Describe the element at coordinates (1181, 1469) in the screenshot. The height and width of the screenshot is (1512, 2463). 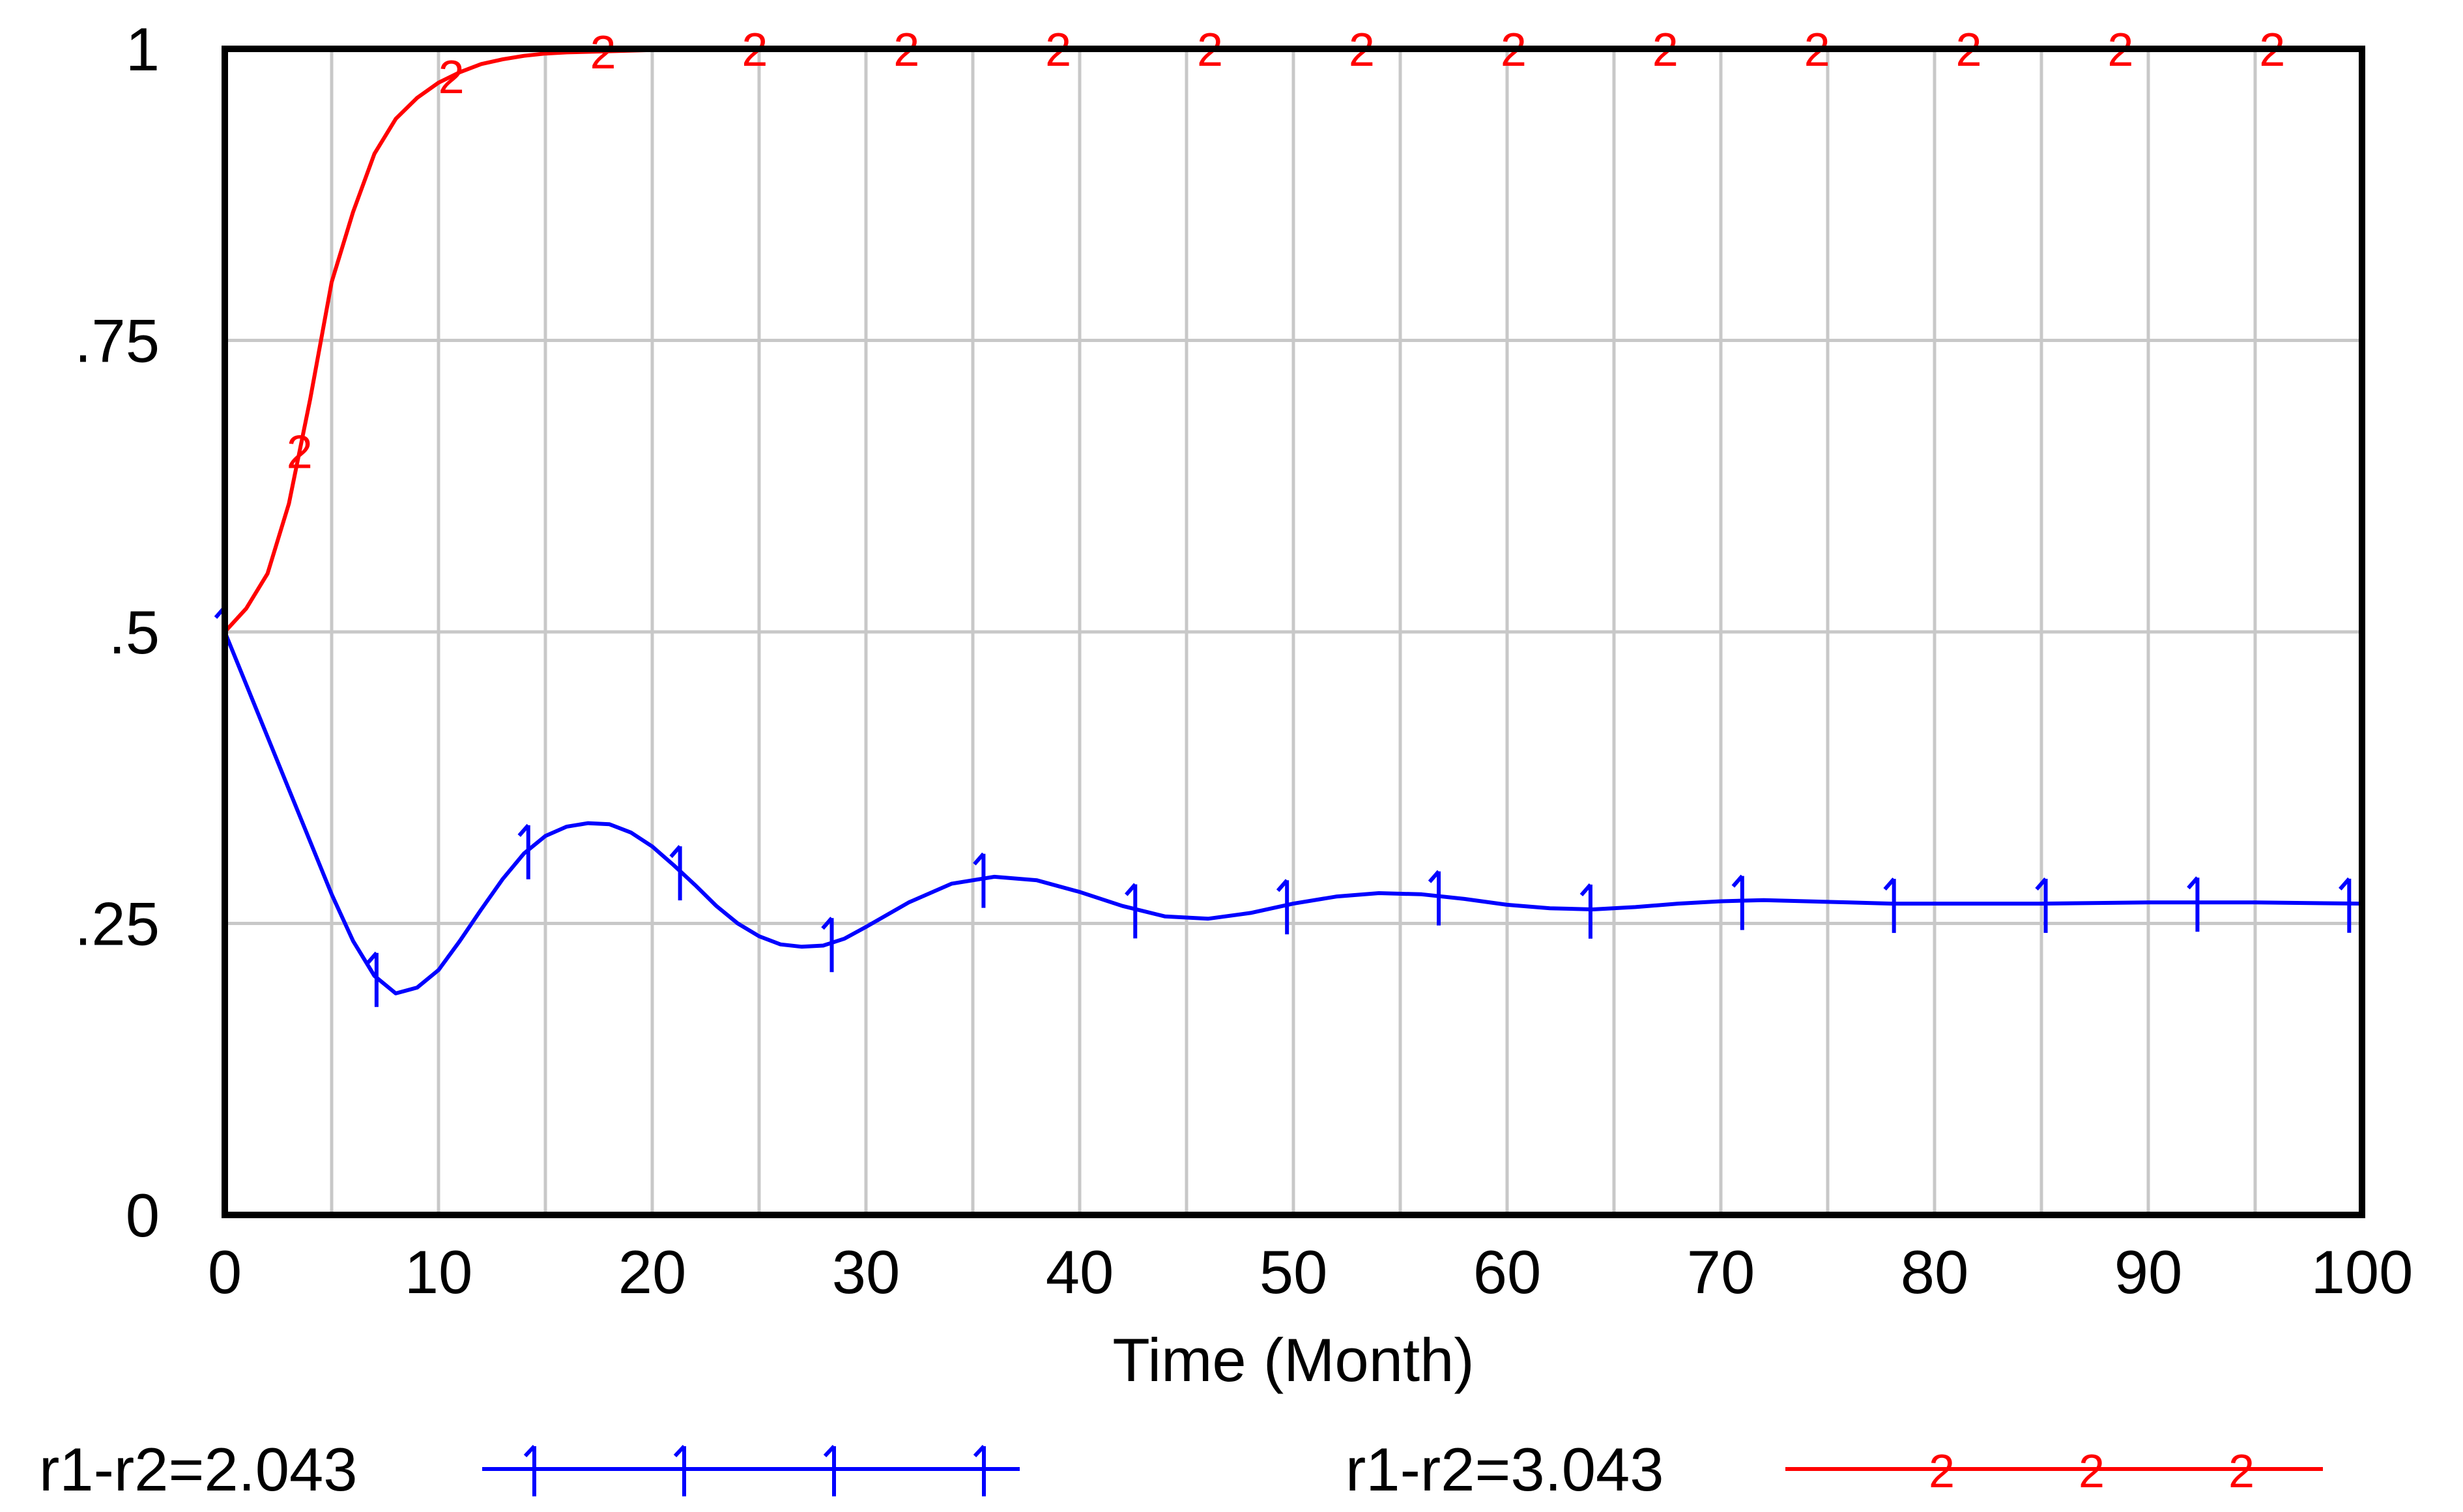
I see `legend: r1-r2=2.043 r1-r2=3.043 2 2 2` at that location.